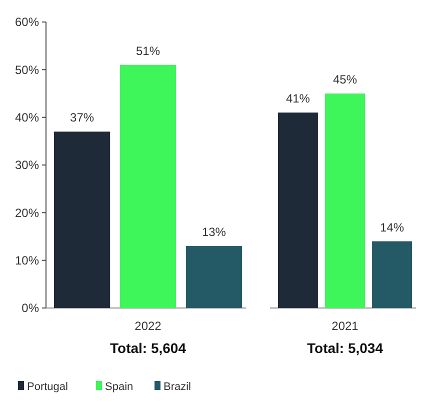 Image resolution: width=426 pixels, height=406 pixels. I want to click on text: Total: 5,034, so click(345, 348).